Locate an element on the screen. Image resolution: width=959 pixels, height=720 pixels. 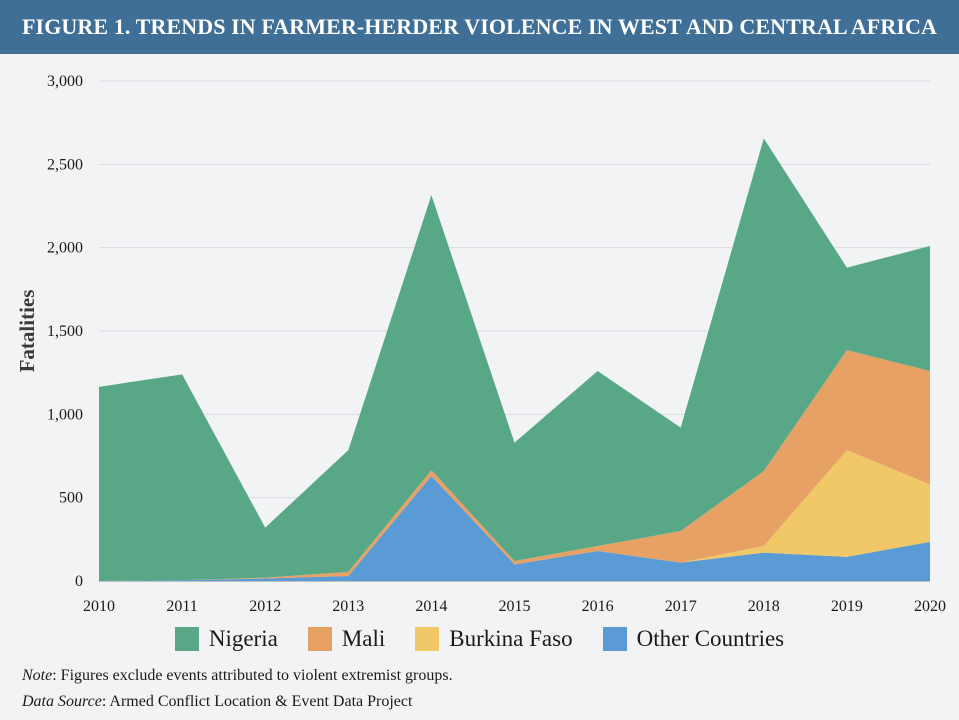
y-tick-label: 0 is located at coordinates (79, 581).